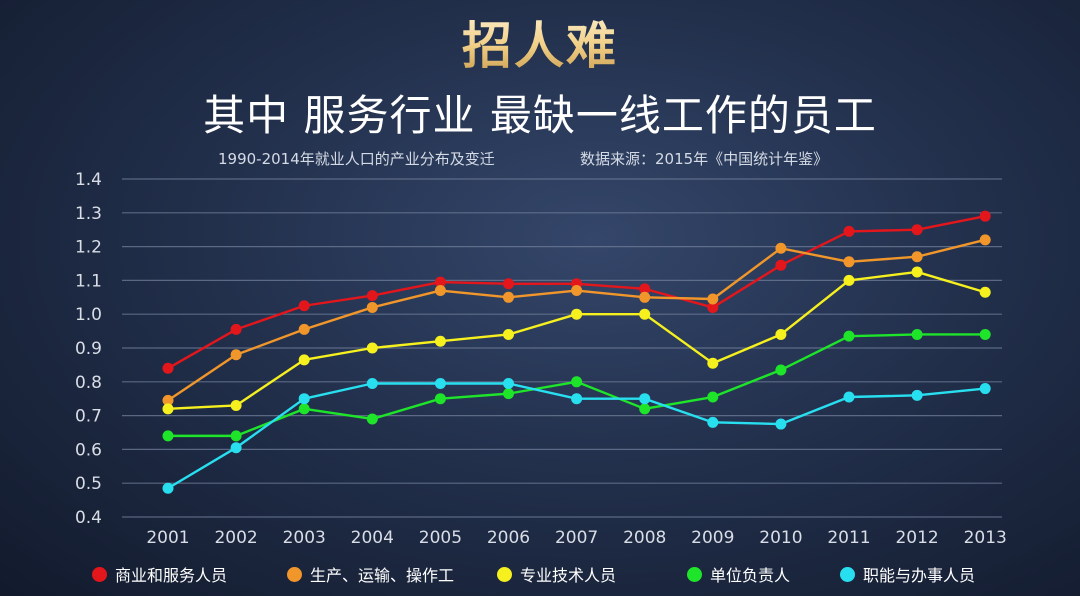 The height and width of the screenshot is (596, 1080). What do you see at coordinates (780, 538) in the screenshot?
I see `x-tick-label: 2010` at bounding box center [780, 538].